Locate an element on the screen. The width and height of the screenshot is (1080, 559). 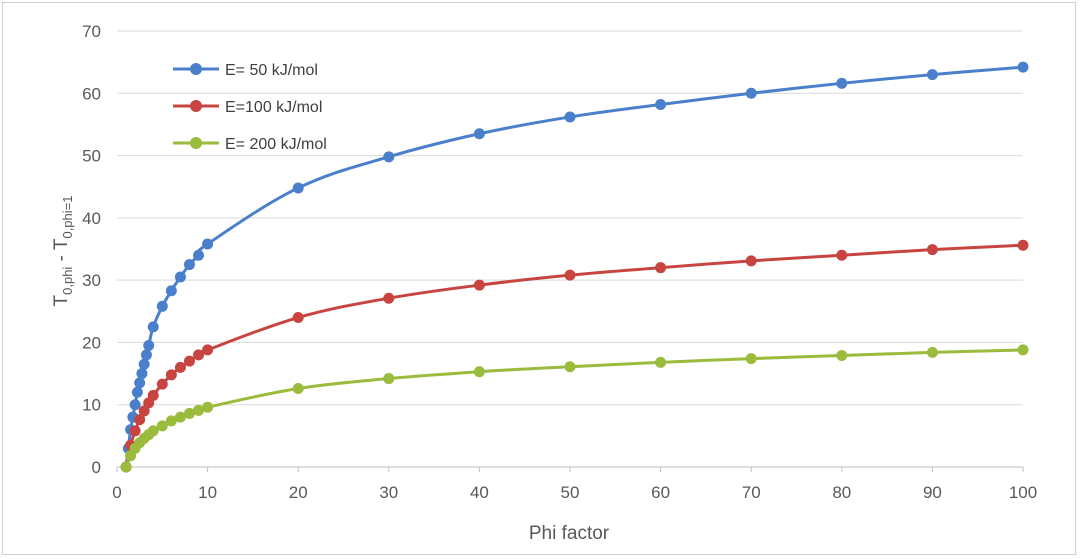
y-tick-label: 0 is located at coordinates (96, 467).